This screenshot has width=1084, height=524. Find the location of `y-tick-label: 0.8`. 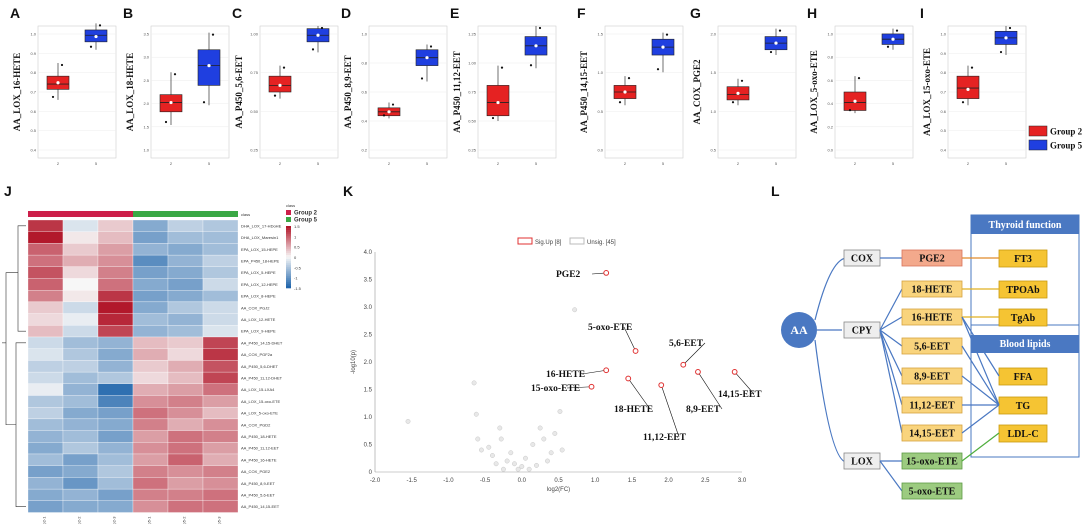

y-tick-label: 0.8 is located at coordinates (33, 72).